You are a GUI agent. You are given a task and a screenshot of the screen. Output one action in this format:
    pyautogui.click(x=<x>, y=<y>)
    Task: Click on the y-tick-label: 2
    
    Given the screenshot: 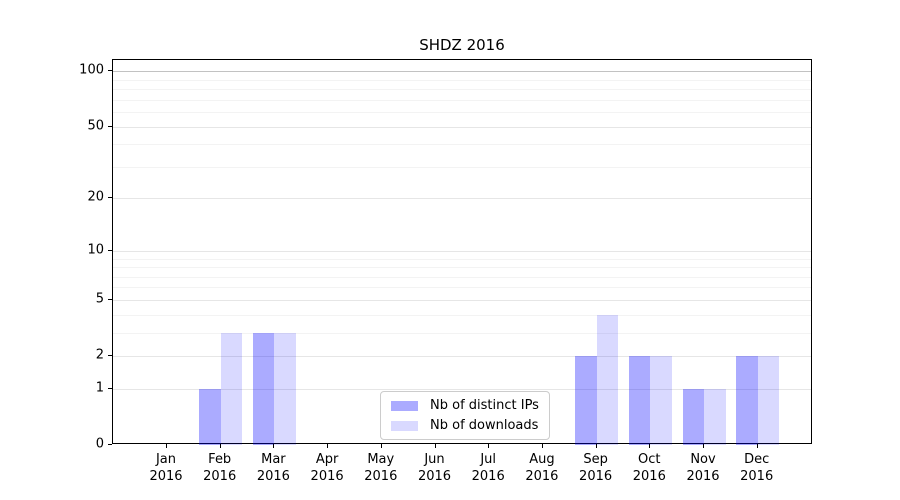 What is the action you would take?
    pyautogui.click(x=99, y=355)
    